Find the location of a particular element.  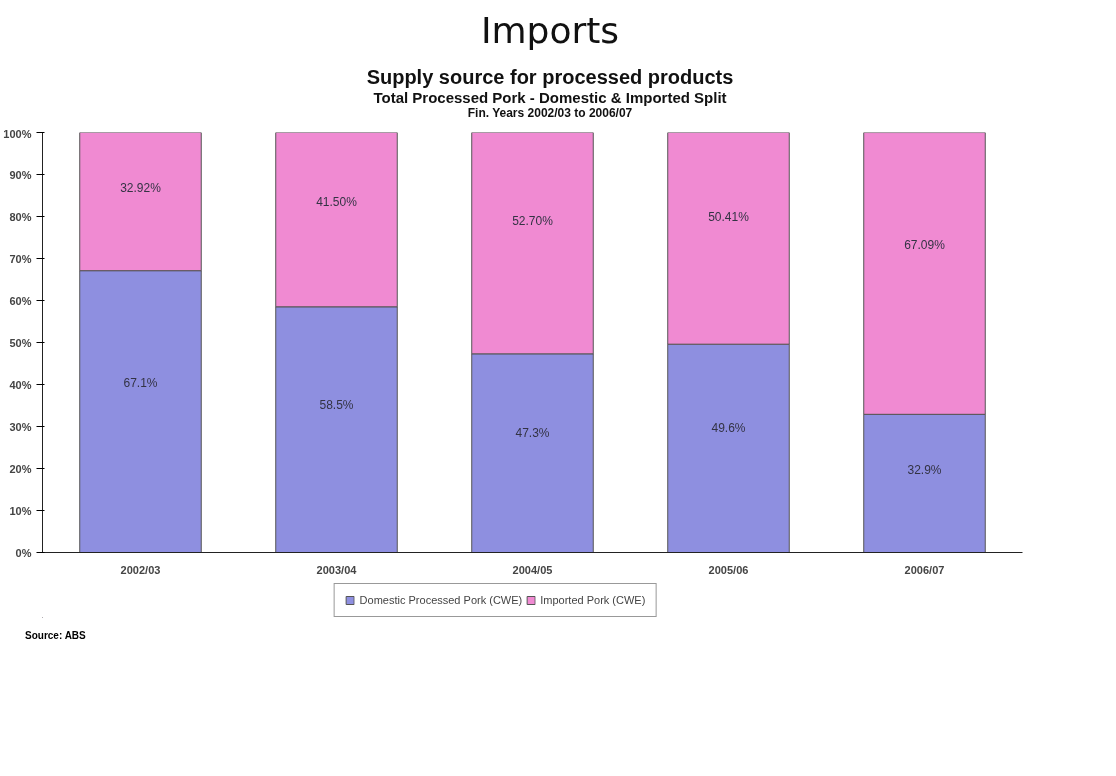

data-label: 67.09% is located at coordinates (925, 245).